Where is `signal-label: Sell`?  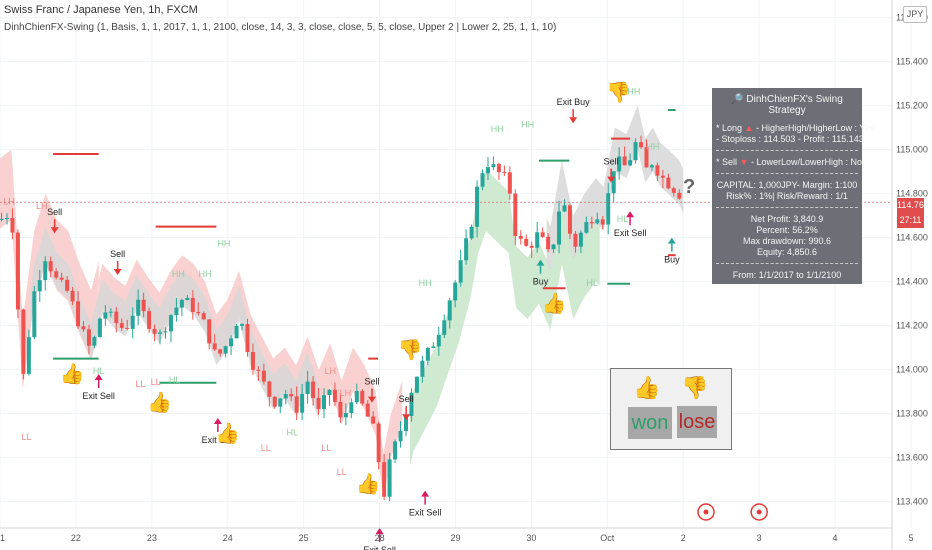
signal-label: Sell is located at coordinates (406, 399).